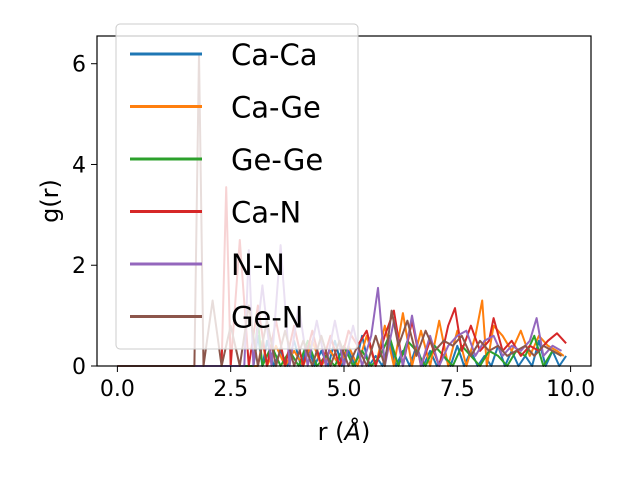 The width and height of the screenshot is (640, 480). What do you see at coordinates (79, 266) in the screenshot?
I see `y-tick-label: 2` at bounding box center [79, 266].